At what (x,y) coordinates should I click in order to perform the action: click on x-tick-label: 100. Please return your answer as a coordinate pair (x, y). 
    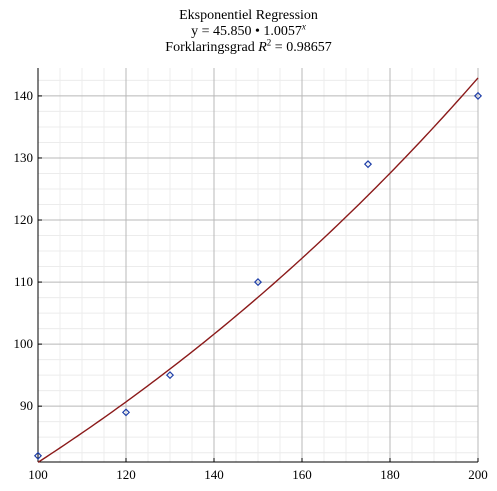
    Looking at the image, I should click on (38, 474).